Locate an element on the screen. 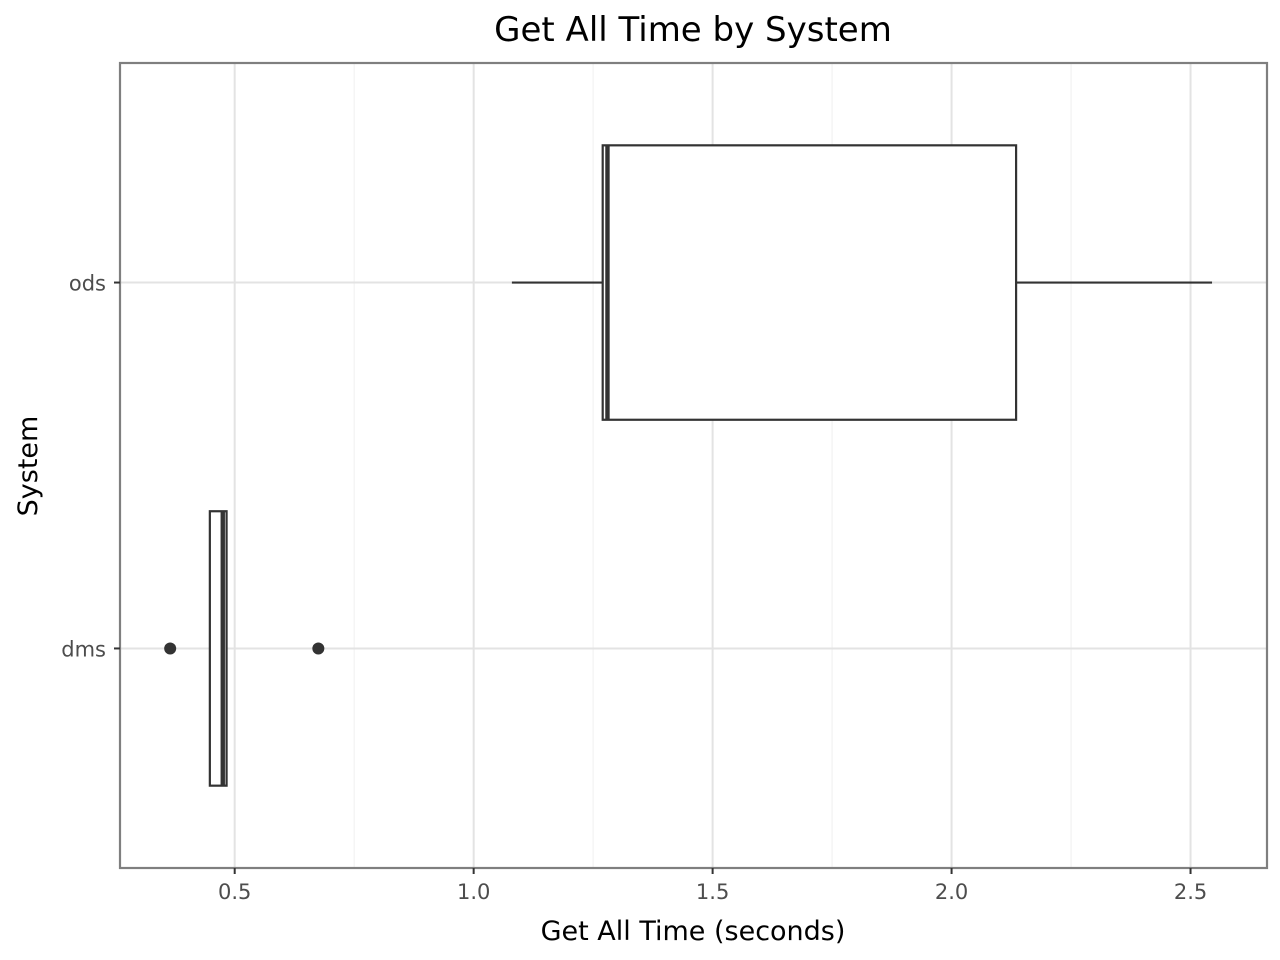 This screenshot has width=1280, height=960. x-axis-ticks: 0.5 1.0 1.5 2.0 2.5 is located at coordinates (712, 886).